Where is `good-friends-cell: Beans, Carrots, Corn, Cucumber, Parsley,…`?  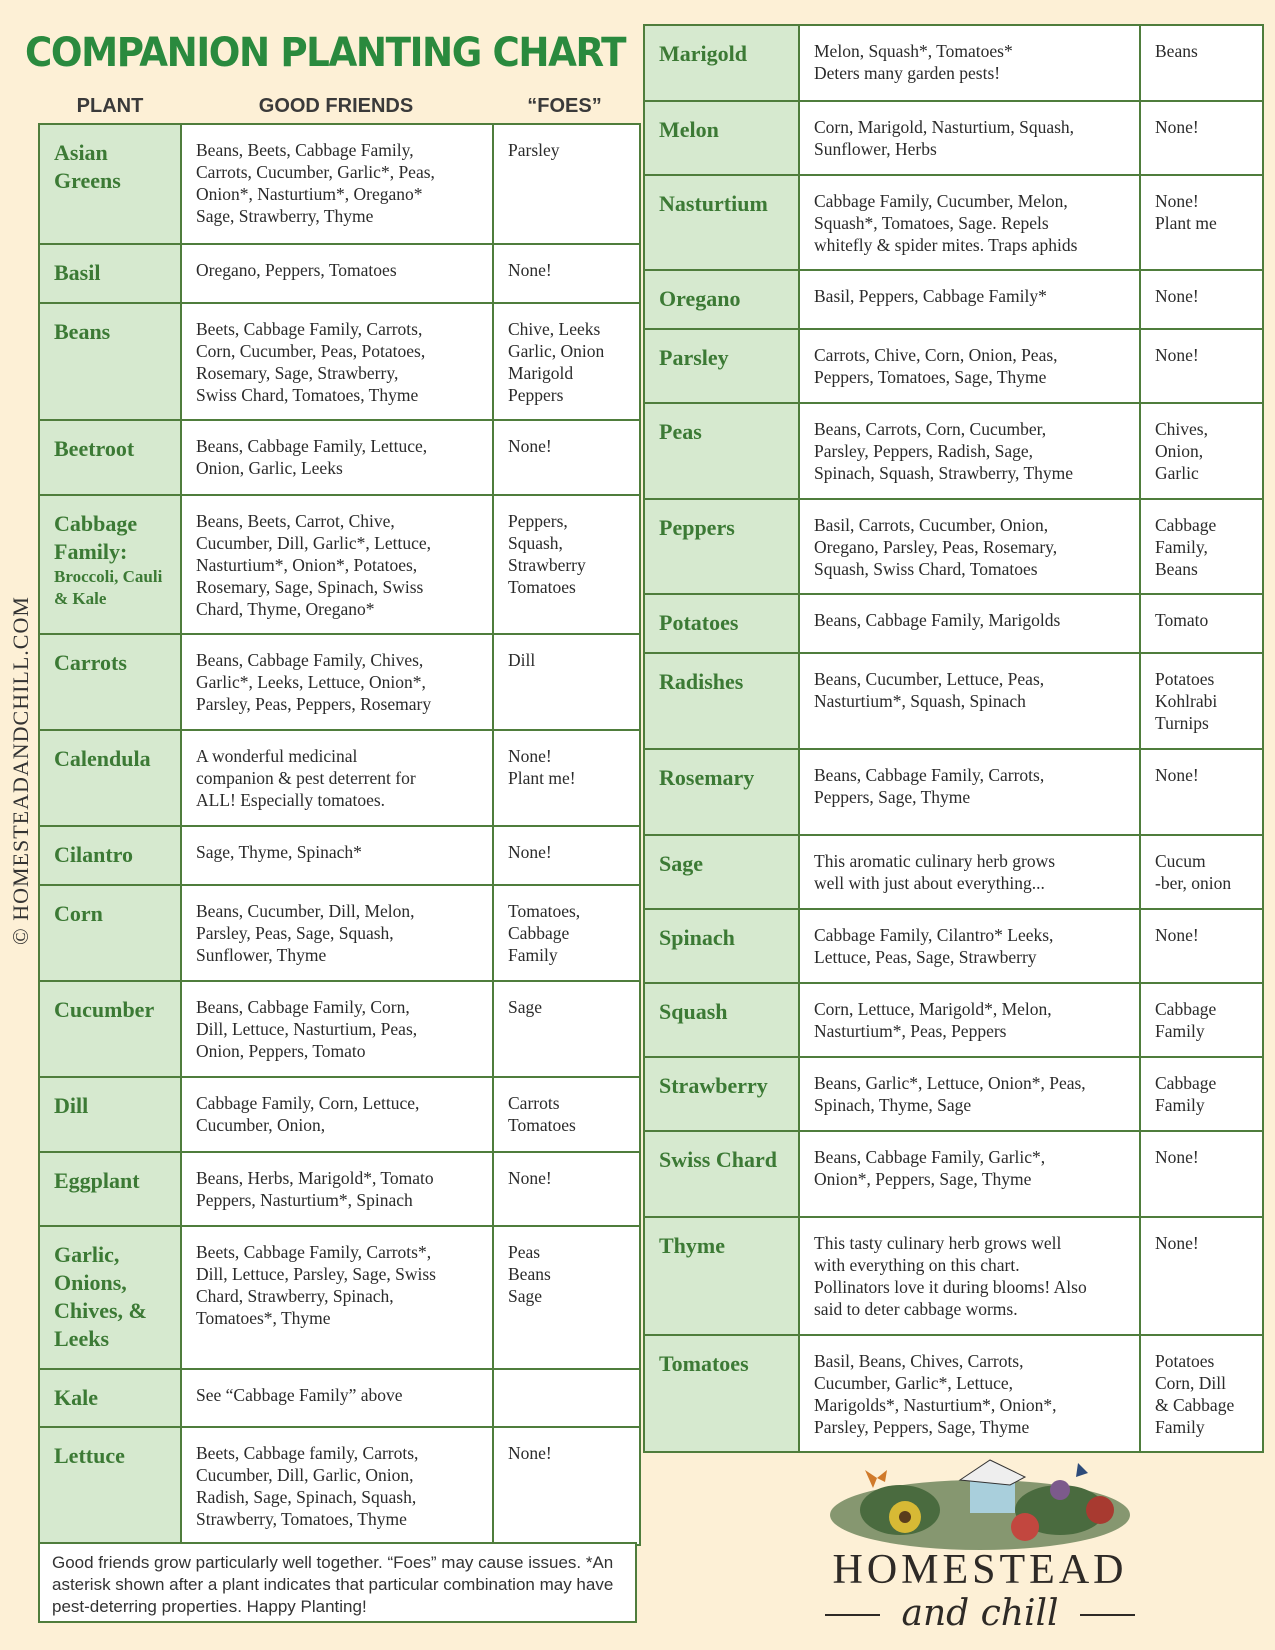 good-friends-cell: Beans, Carrots, Corn, Cucumber, Parsley,… is located at coordinates (970, 451).